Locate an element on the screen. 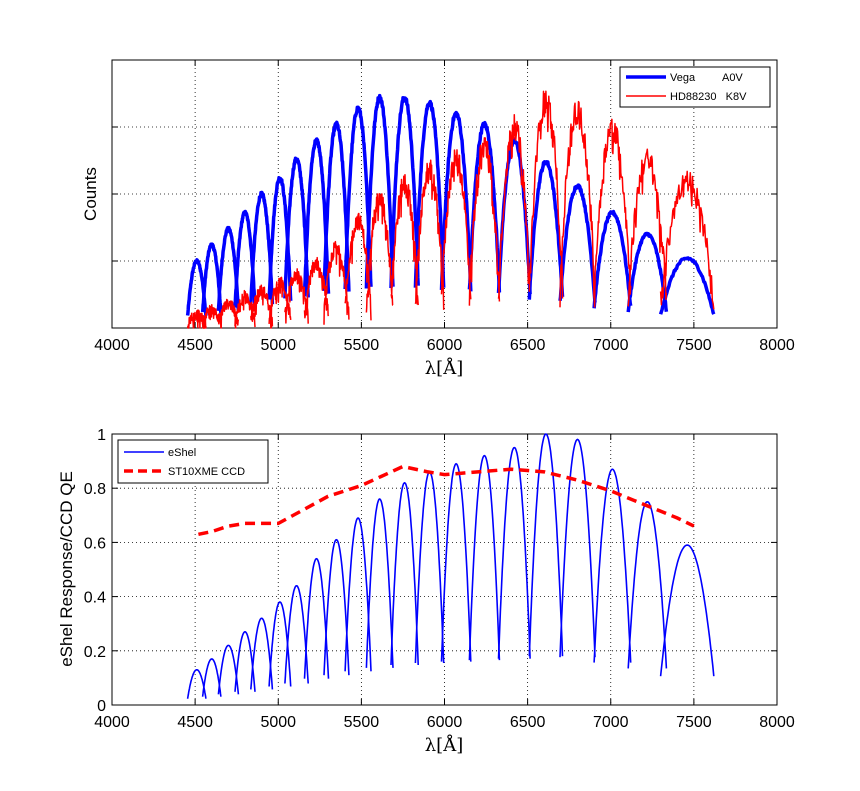  response-legend: eShel ST10XME CCD is located at coordinates (193, 461).